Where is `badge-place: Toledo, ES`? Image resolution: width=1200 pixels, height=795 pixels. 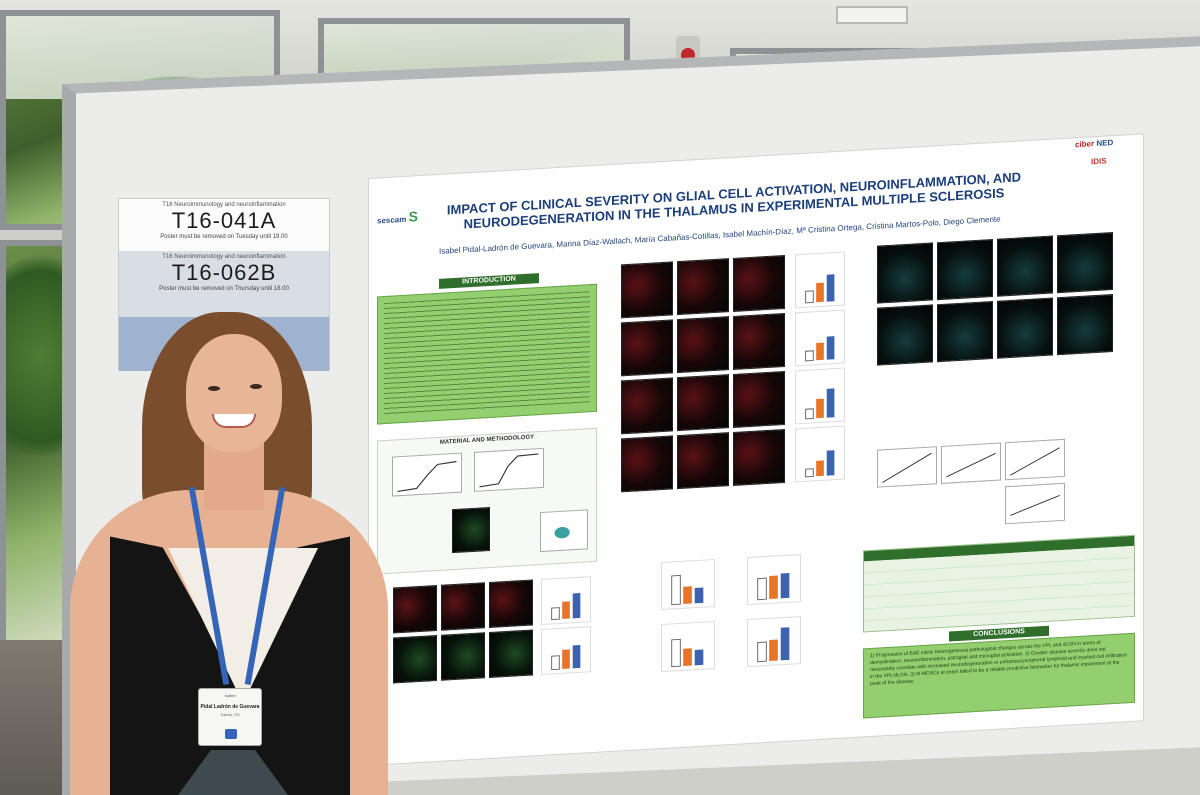
badge-place: Toledo, ES is located at coordinates (230, 714).